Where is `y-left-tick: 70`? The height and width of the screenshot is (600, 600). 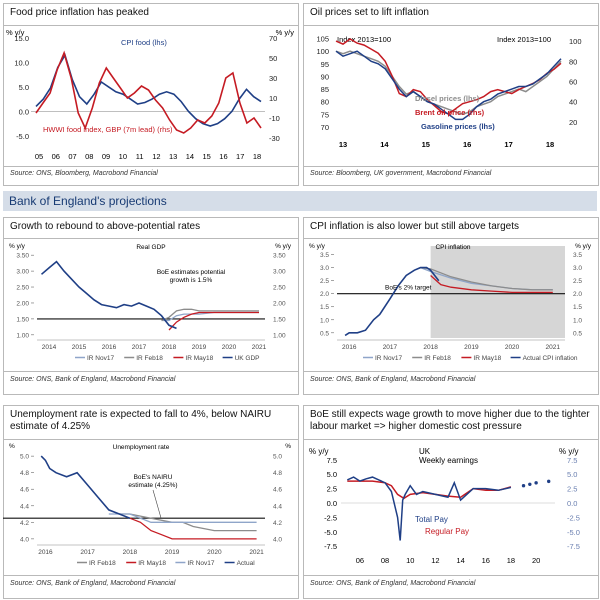 y-left-tick: 70 is located at coordinates (325, 127).